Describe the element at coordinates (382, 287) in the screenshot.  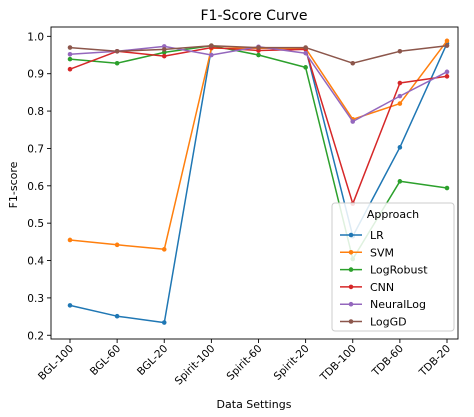
I see `legend-label-cnn: CNN` at that location.